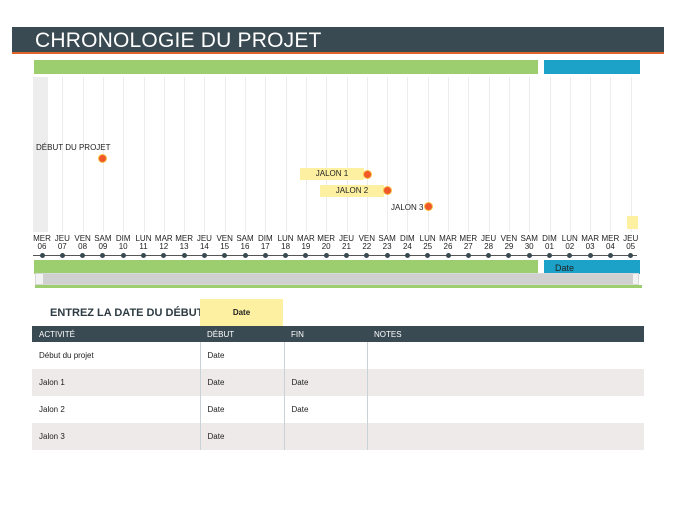 The image size is (675, 520). What do you see at coordinates (225, 246) in the screenshot?
I see `day-number: 15` at bounding box center [225, 246].